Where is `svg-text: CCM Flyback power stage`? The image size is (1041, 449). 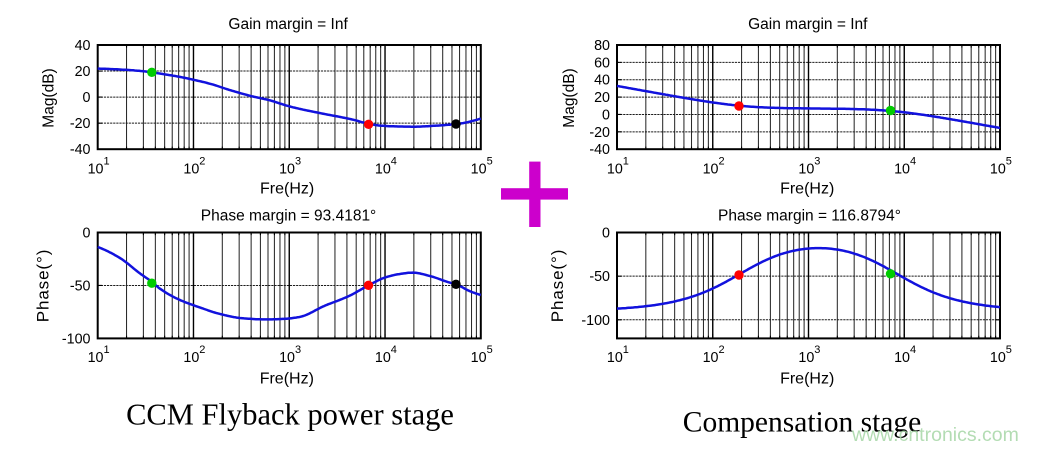
svg-text: CCM Flyback power stage is located at coordinates (290, 415).